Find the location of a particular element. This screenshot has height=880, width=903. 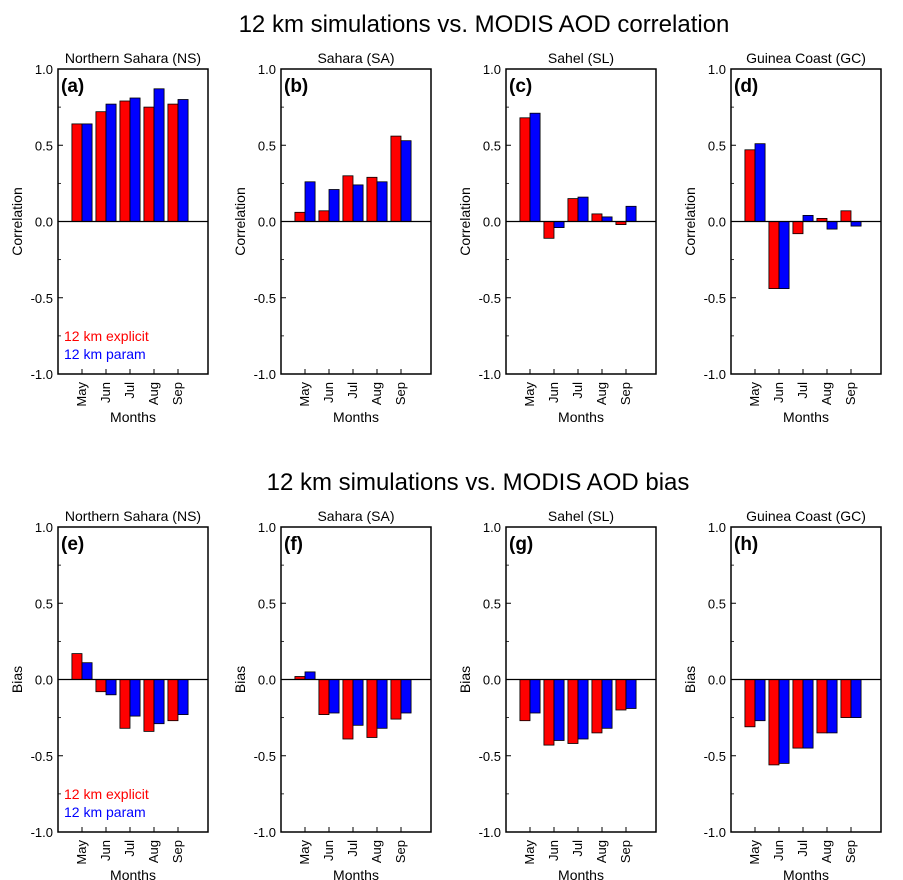

panel-title: Northern Sahara (NS) is located at coordinates (133, 58).